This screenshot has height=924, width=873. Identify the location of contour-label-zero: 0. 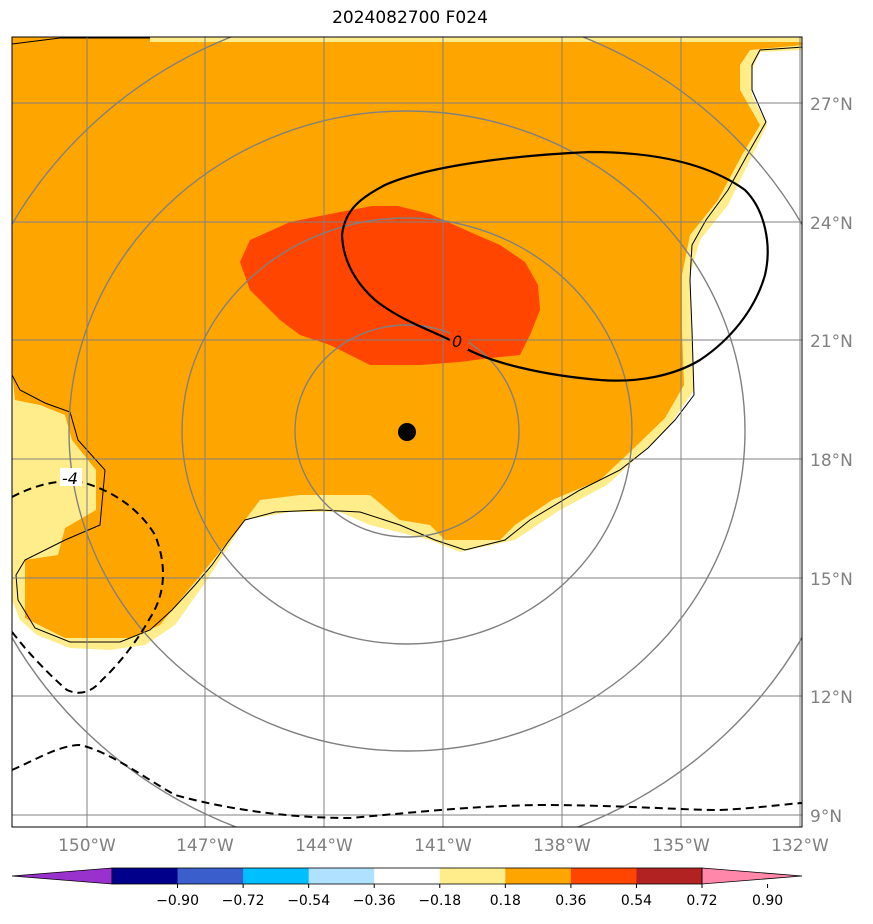
(457, 341).